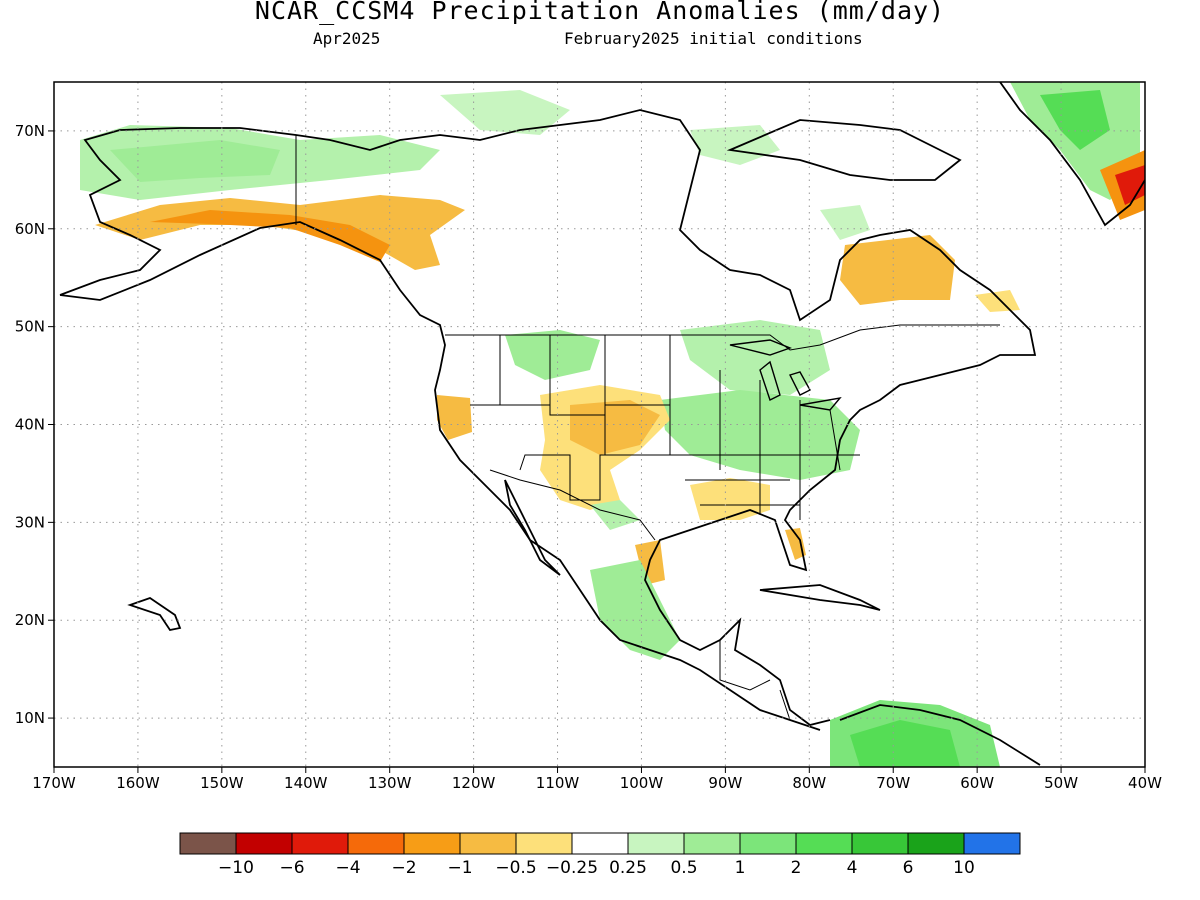 Image resolution: width=1200 pixels, height=900 pixels. Describe the element at coordinates (1075, 120) in the screenshot. I see `anomaly-greenland-core` at that location.